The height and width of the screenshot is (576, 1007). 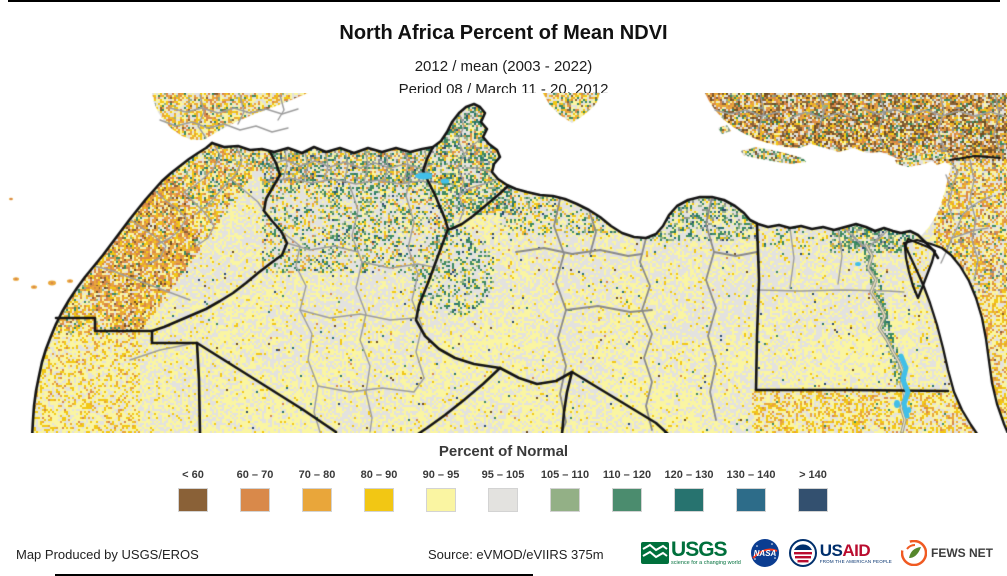 What do you see at coordinates (914, 553) in the screenshot?
I see `fewsnet-icon` at bounding box center [914, 553].